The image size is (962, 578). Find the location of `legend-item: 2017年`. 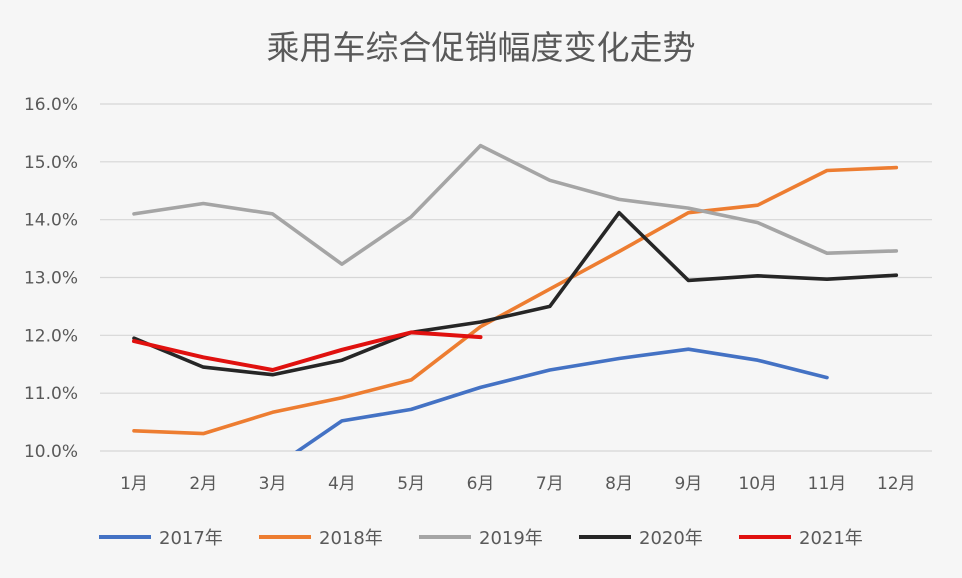

legend-item: 2017年 is located at coordinates (161, 538).